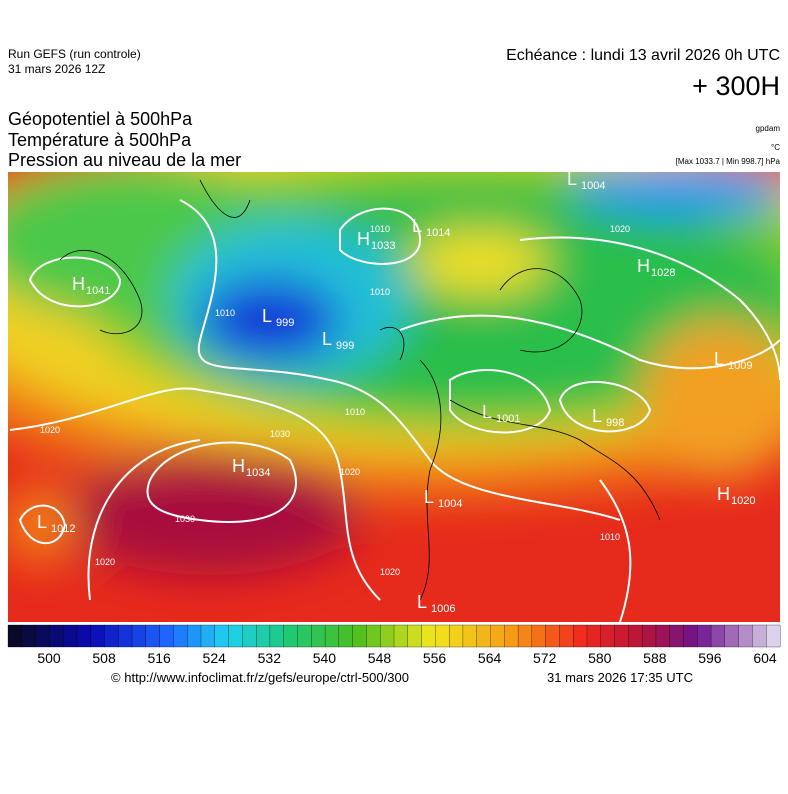 Image resolution: width=788 pixels, height=794 pixels. Describe the element at coordinates (736, 86) in the screenshot. I see `lead-time: + 300H` at that location.